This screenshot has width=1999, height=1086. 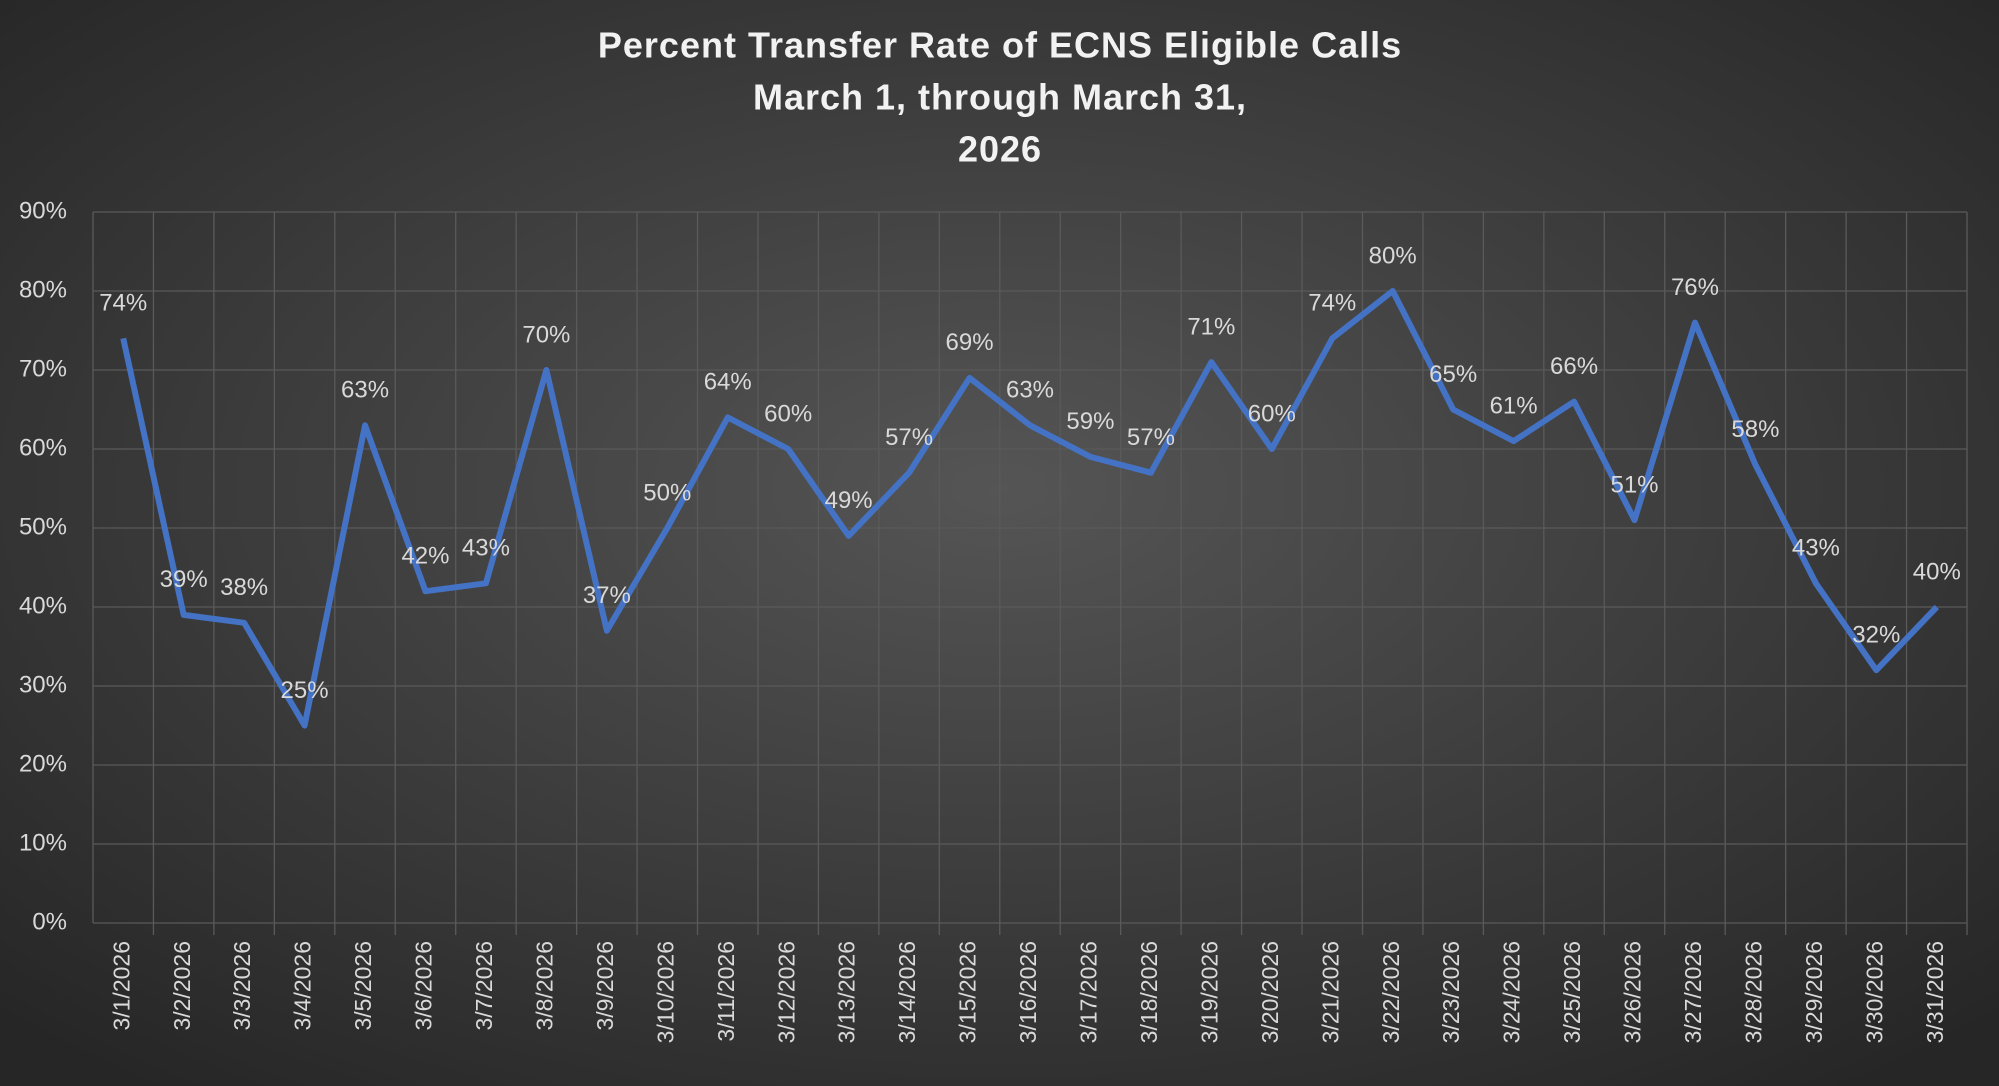 What do you see at coordinates (1000, 149) in the screenshot?
I see `title-line: 2026` at bounding box center [1000, 149].